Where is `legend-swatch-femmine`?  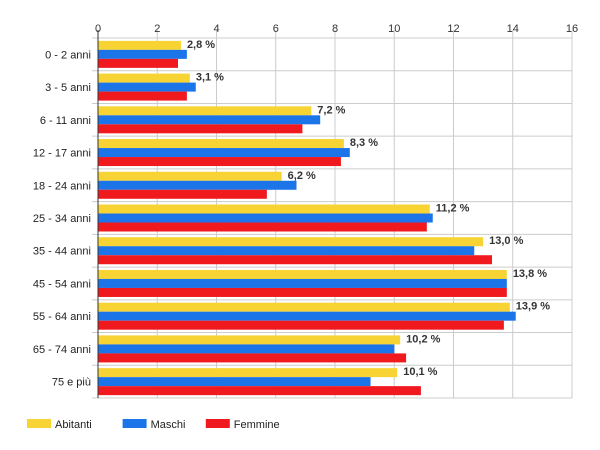 legend-swatch-femmine is located at coordinates (217, 423).